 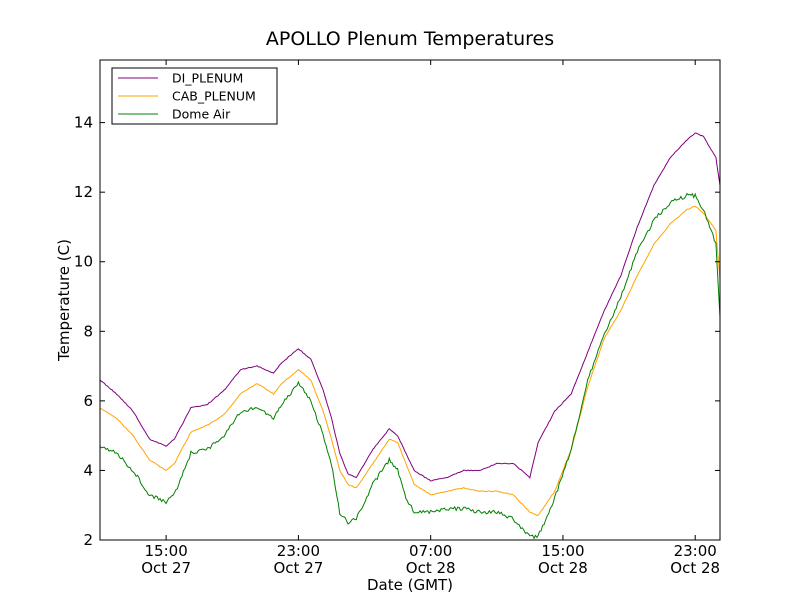 I want to click on y-tick-label: 10, so click(x=83, y=262).